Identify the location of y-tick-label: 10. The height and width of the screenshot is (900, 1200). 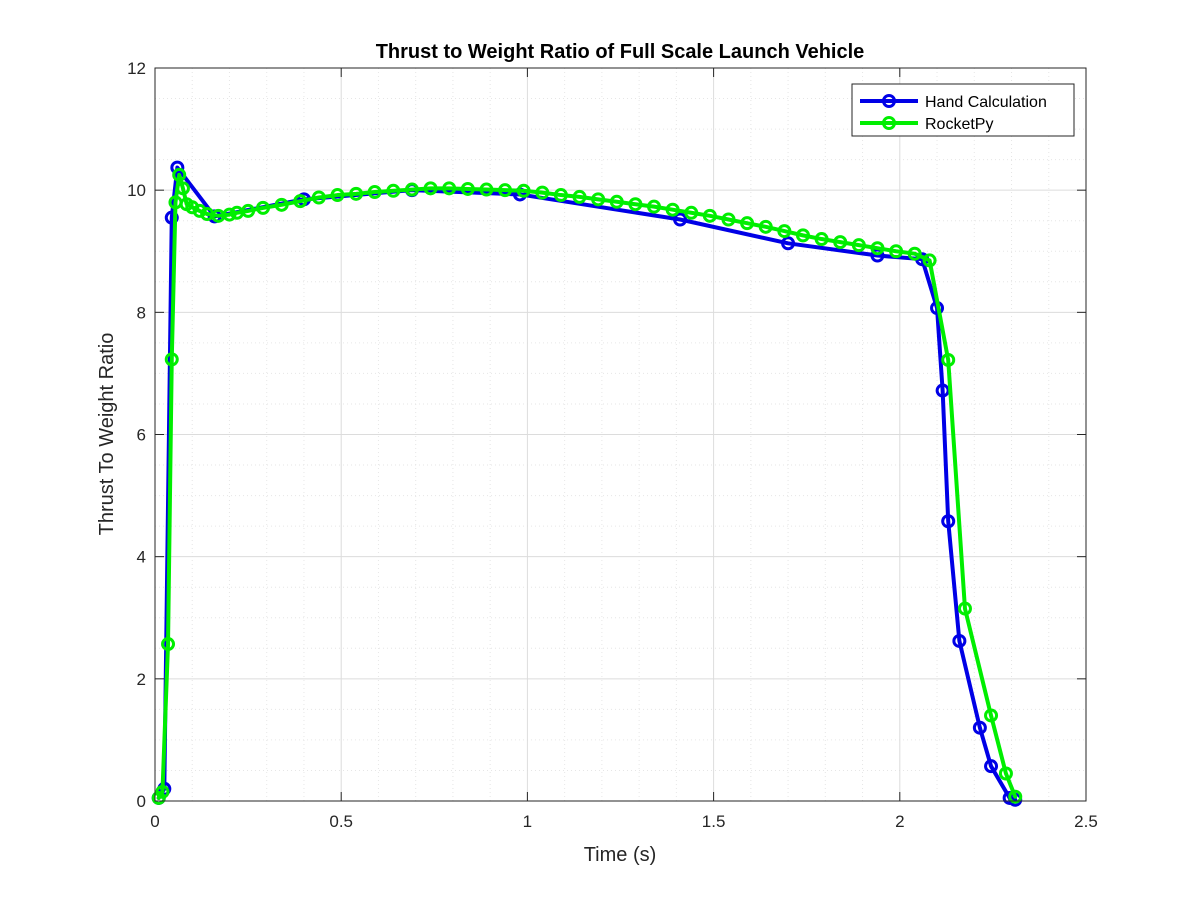
(136, 190).